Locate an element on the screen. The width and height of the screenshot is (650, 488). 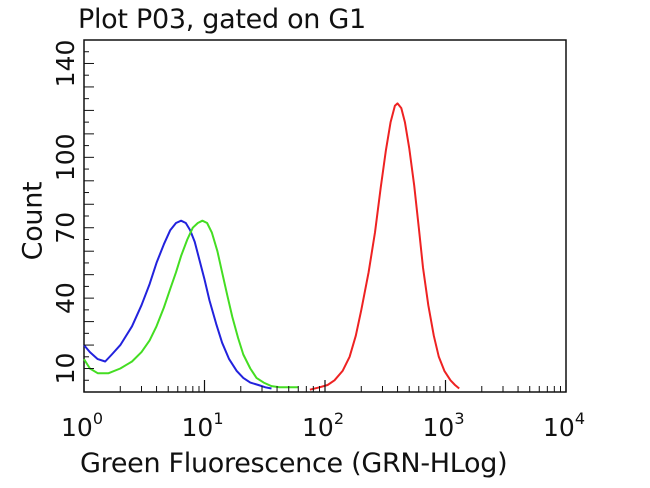
x-axis: 100 101 102 103 104 is located at coordinates (323, 411).